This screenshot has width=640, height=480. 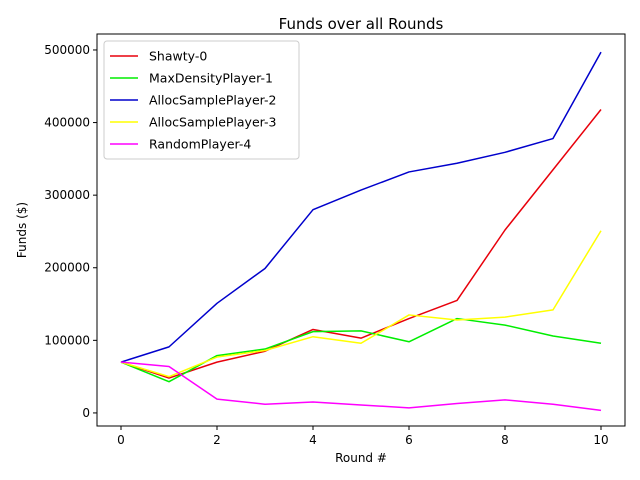 What do you see at coordinates (67, 340) in the screenshot?
I see `y-tick-label: 100000` at bounding box center [67, 340].